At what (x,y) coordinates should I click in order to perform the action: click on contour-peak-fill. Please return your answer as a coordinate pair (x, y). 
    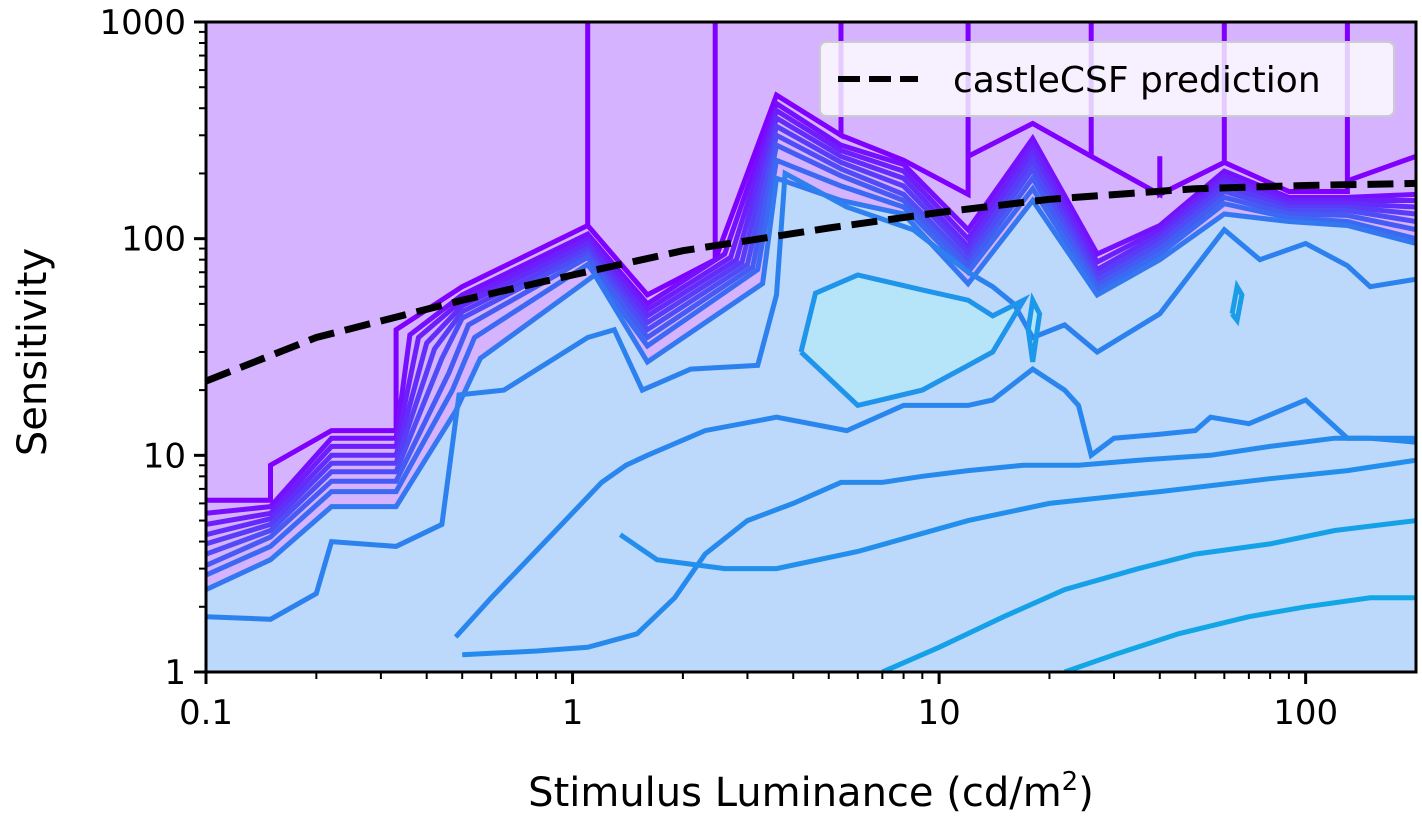
    Looking at the image, I should click on (912, 340).